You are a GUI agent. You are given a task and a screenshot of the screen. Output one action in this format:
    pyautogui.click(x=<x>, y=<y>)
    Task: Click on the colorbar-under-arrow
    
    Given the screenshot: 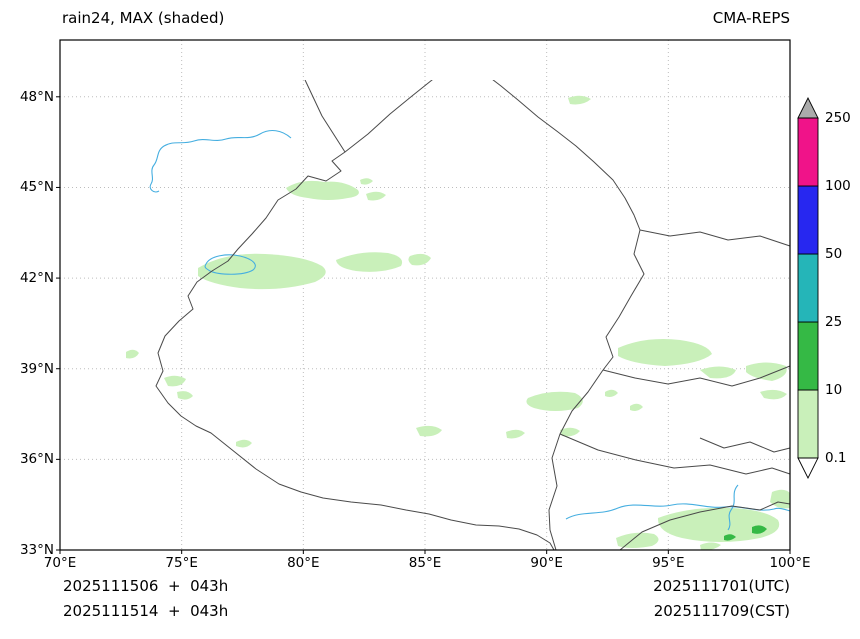 What is the action you would take?
    pyautogui.click(x=808, y=468)
    